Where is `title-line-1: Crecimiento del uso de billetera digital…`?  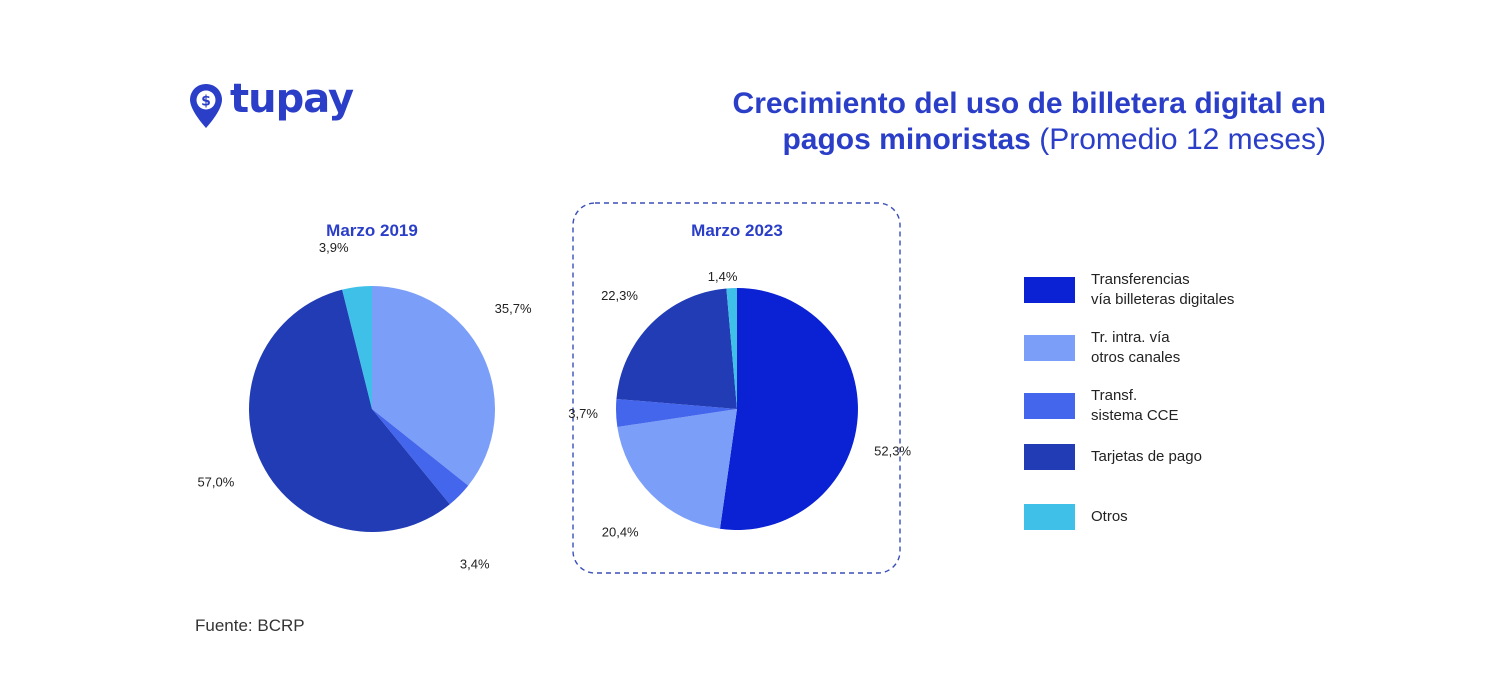
title-line-1: Crecimiento del uso de billetera digital… is located at coordinates (1029, 103).